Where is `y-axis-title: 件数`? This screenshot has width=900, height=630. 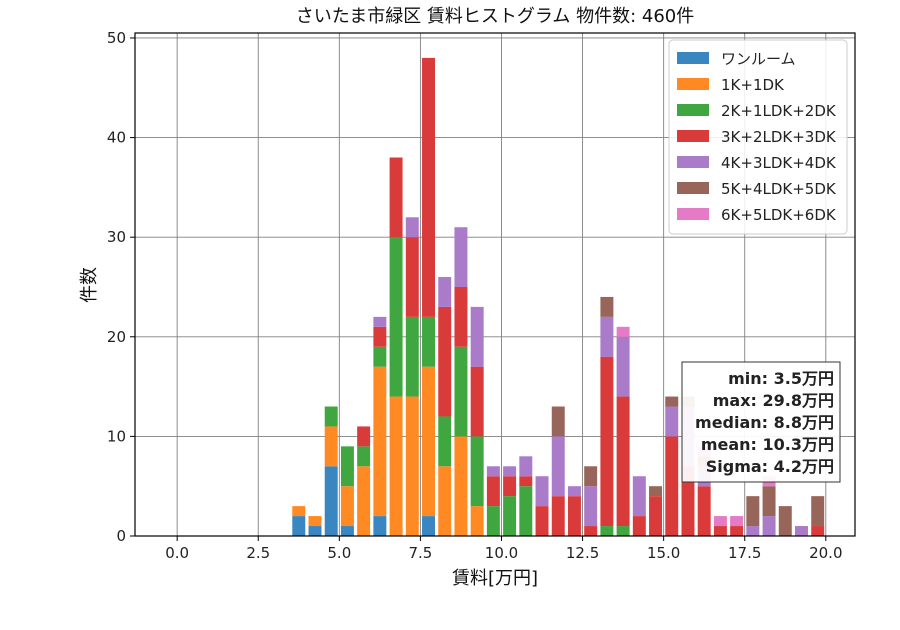
y-axis-title: 件数 is located at coordinates (89, 285).